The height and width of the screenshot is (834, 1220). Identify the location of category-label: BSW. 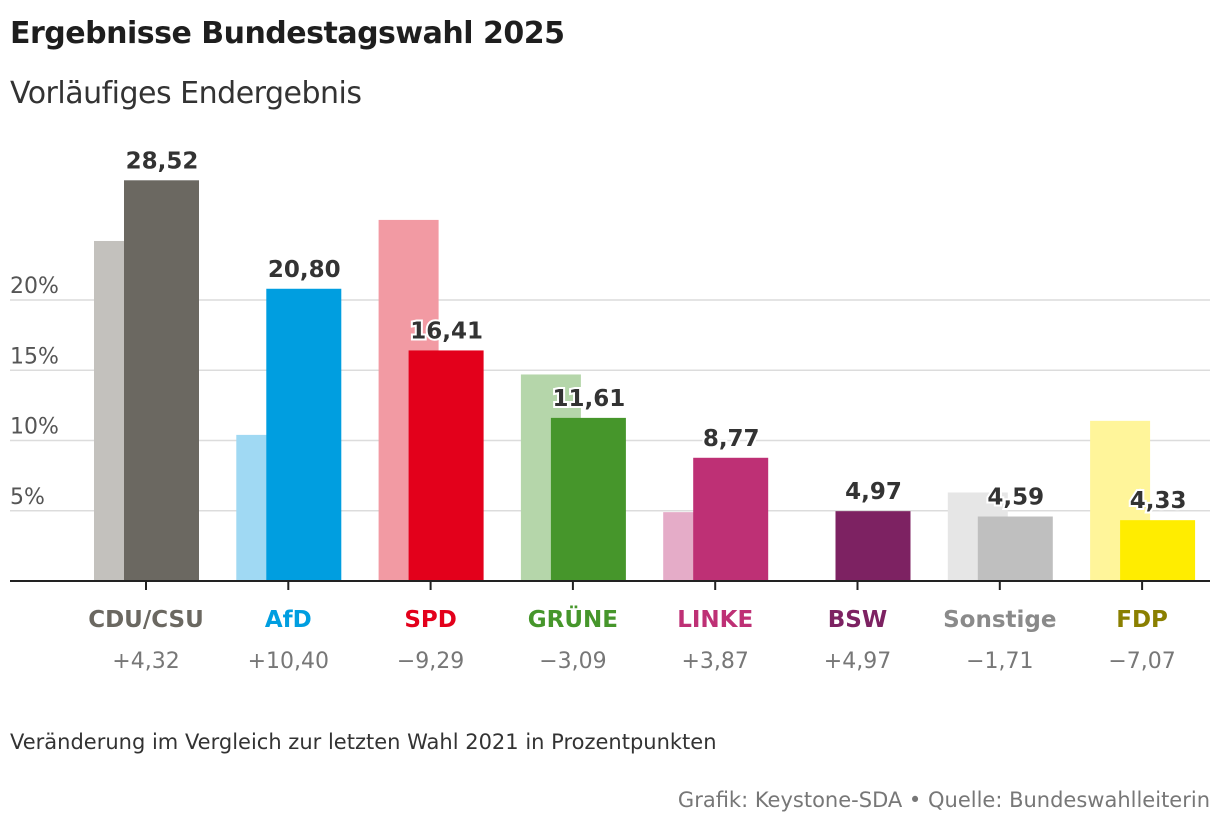
(857, 620).